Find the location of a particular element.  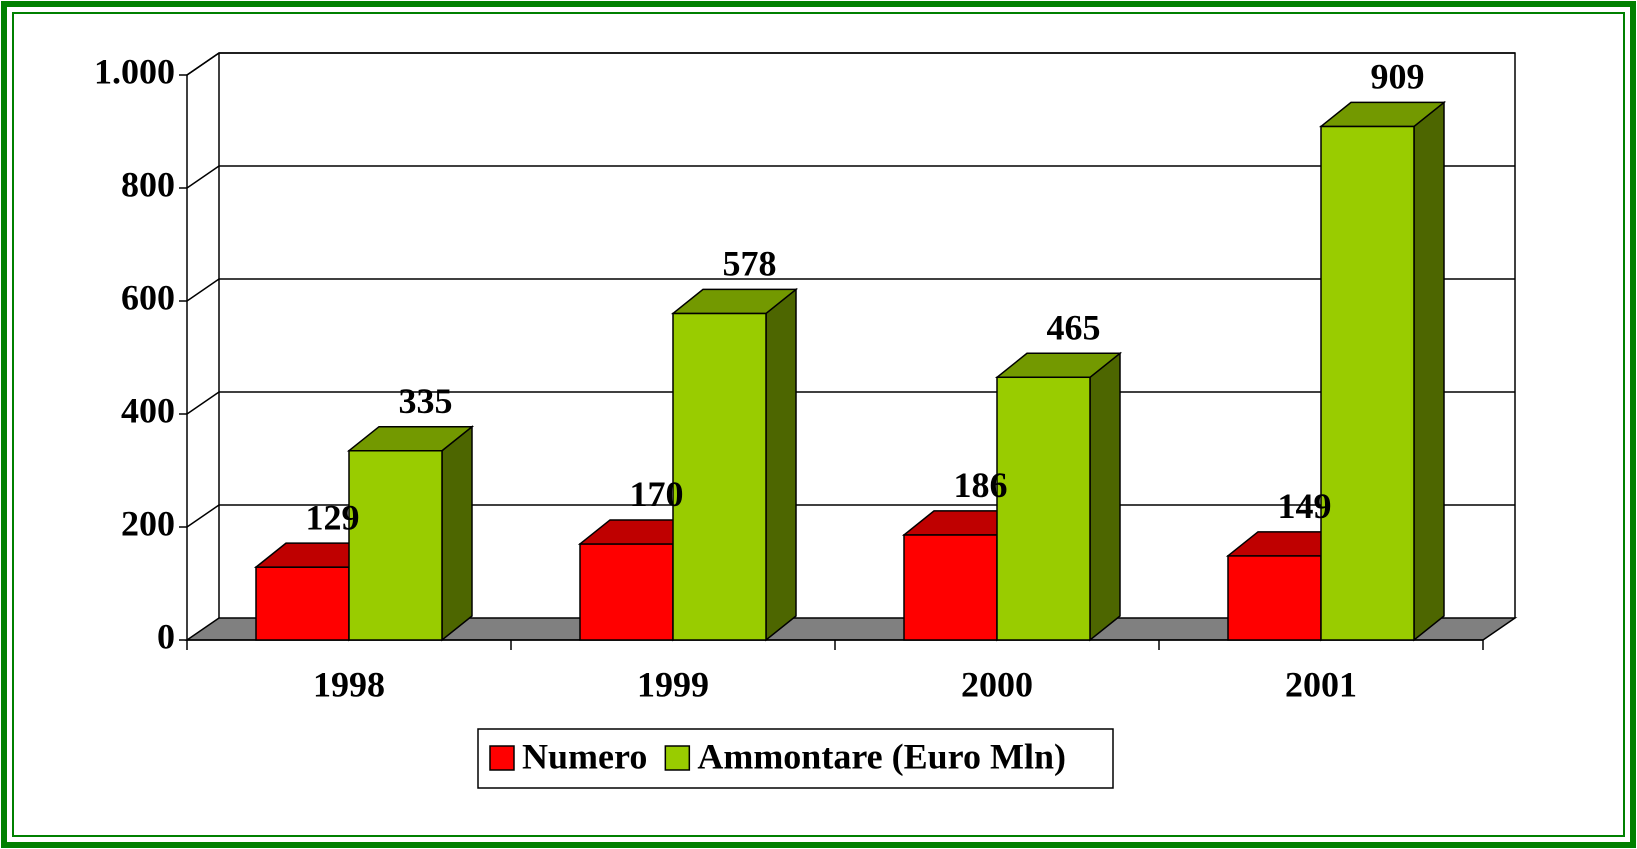

y-tick-label: 400 is located at coordinates (148, 410).